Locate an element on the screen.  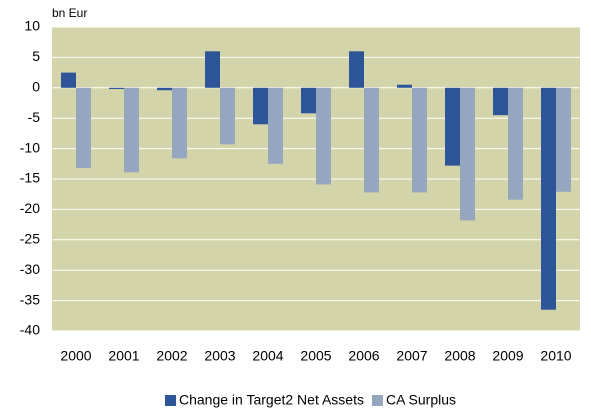
y-tick-label: -30 is located at coordinates (30, 269).